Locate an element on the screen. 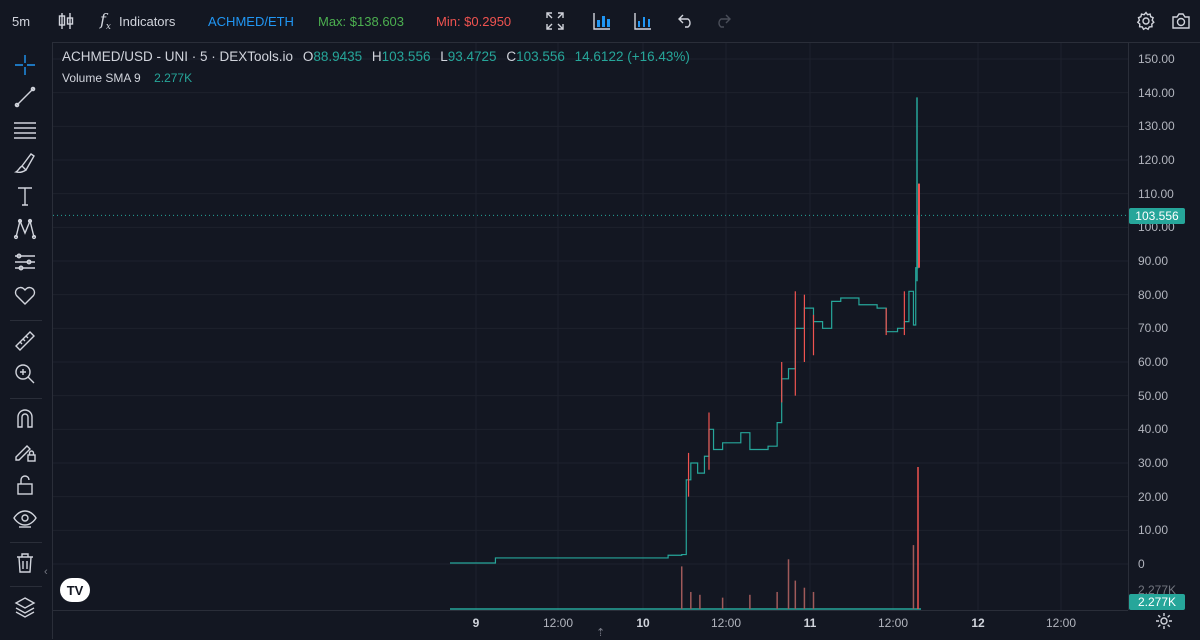 This screenshot has width=1200, height=640. price-tick-label: 50.00 is located at coordinates (1153, 395).